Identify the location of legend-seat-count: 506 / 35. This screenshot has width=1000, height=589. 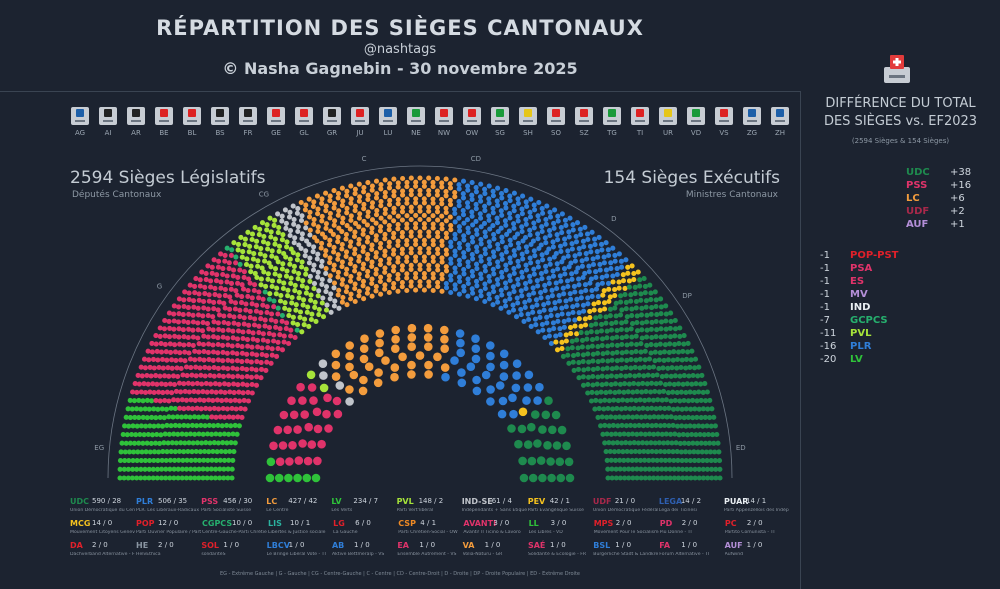
(173, 501).